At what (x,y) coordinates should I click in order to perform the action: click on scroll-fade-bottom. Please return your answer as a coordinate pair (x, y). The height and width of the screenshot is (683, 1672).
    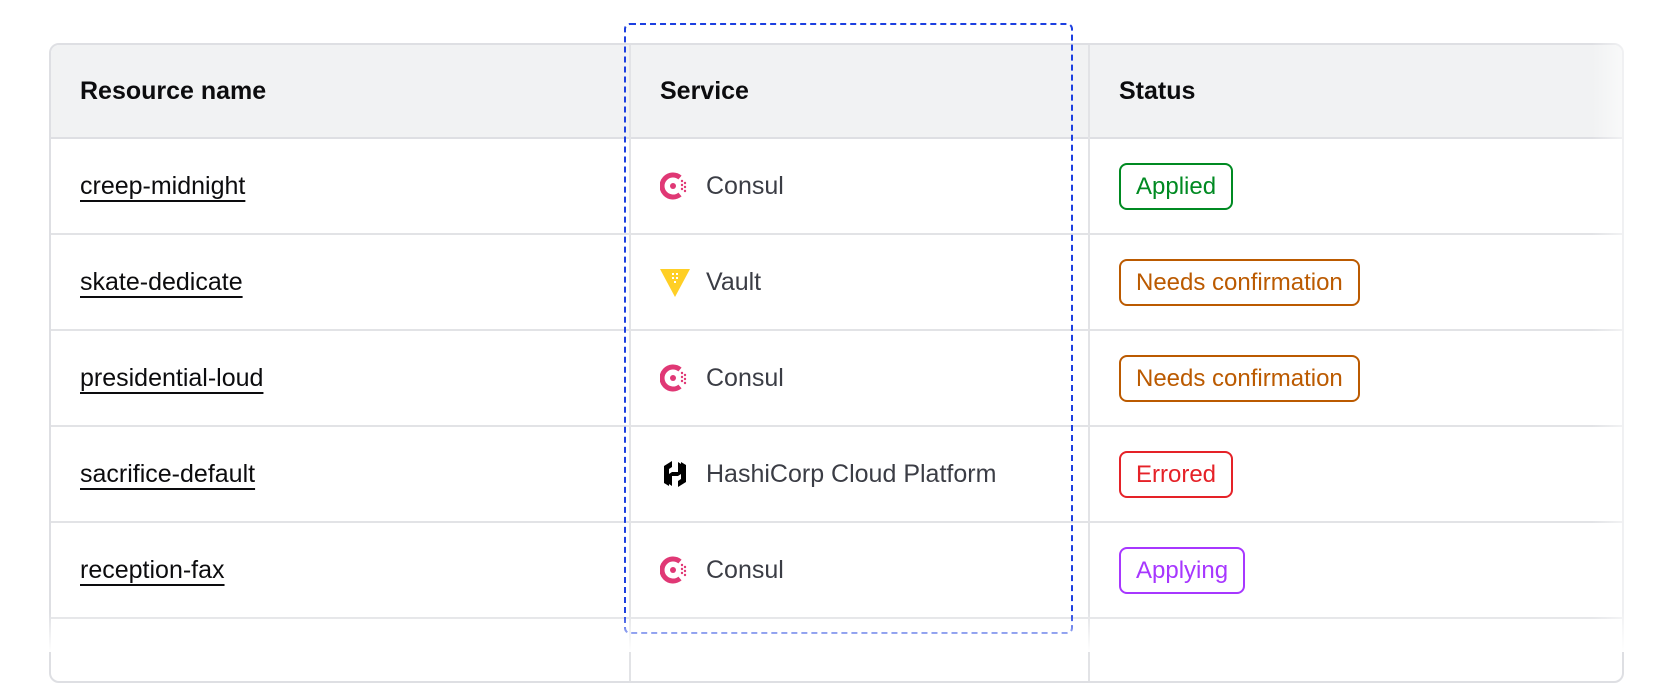
    Looking at the image, I should click on (836, 632).